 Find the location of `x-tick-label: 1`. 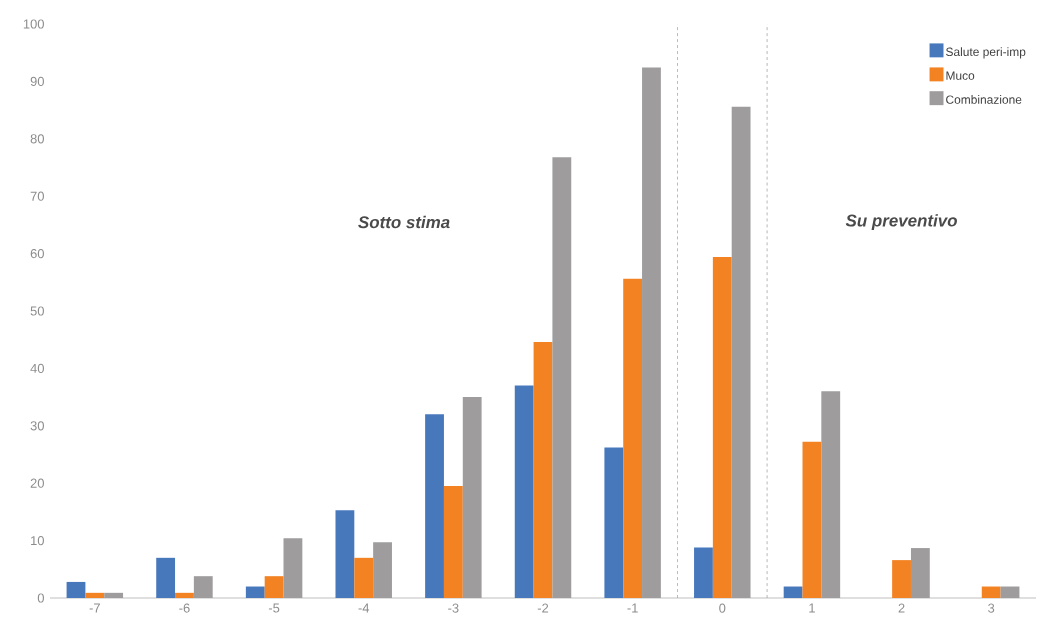

x-tick-label: 1 is located at coordinates (812, 608).